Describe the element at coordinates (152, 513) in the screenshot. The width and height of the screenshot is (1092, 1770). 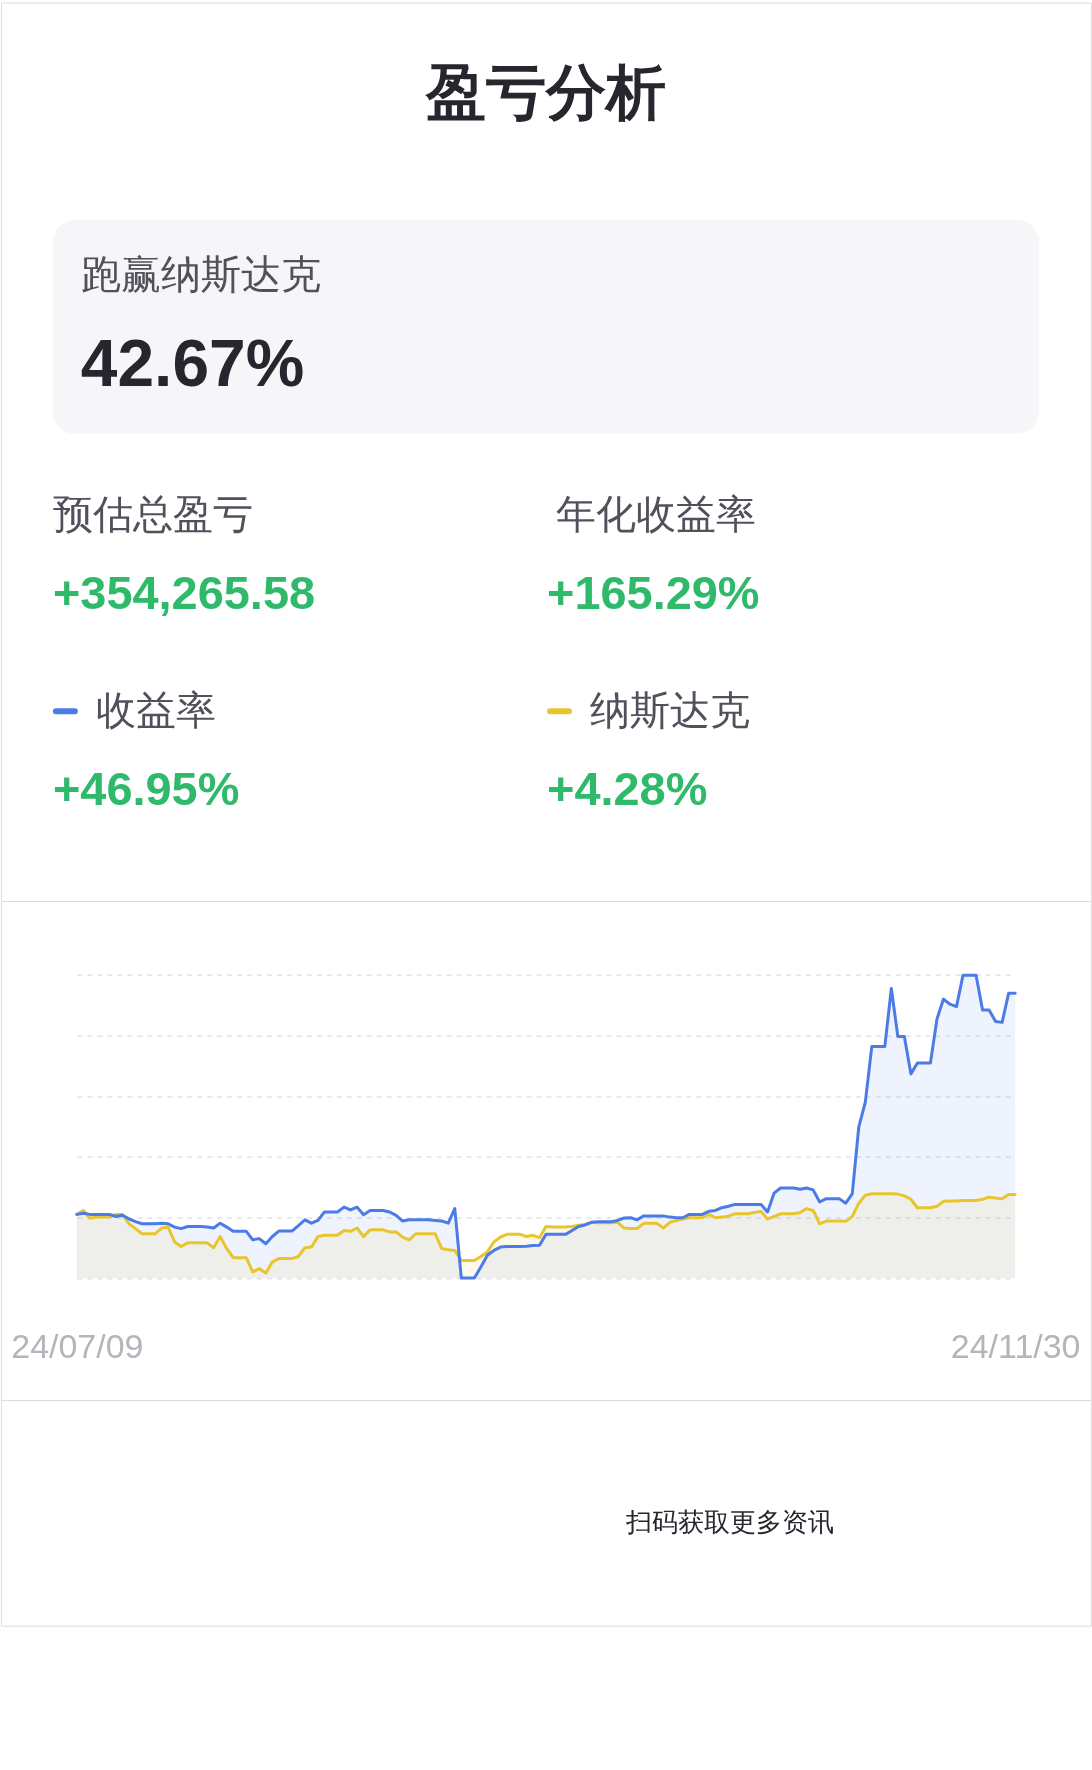
I see `text: 预估总盈亏` at that location.